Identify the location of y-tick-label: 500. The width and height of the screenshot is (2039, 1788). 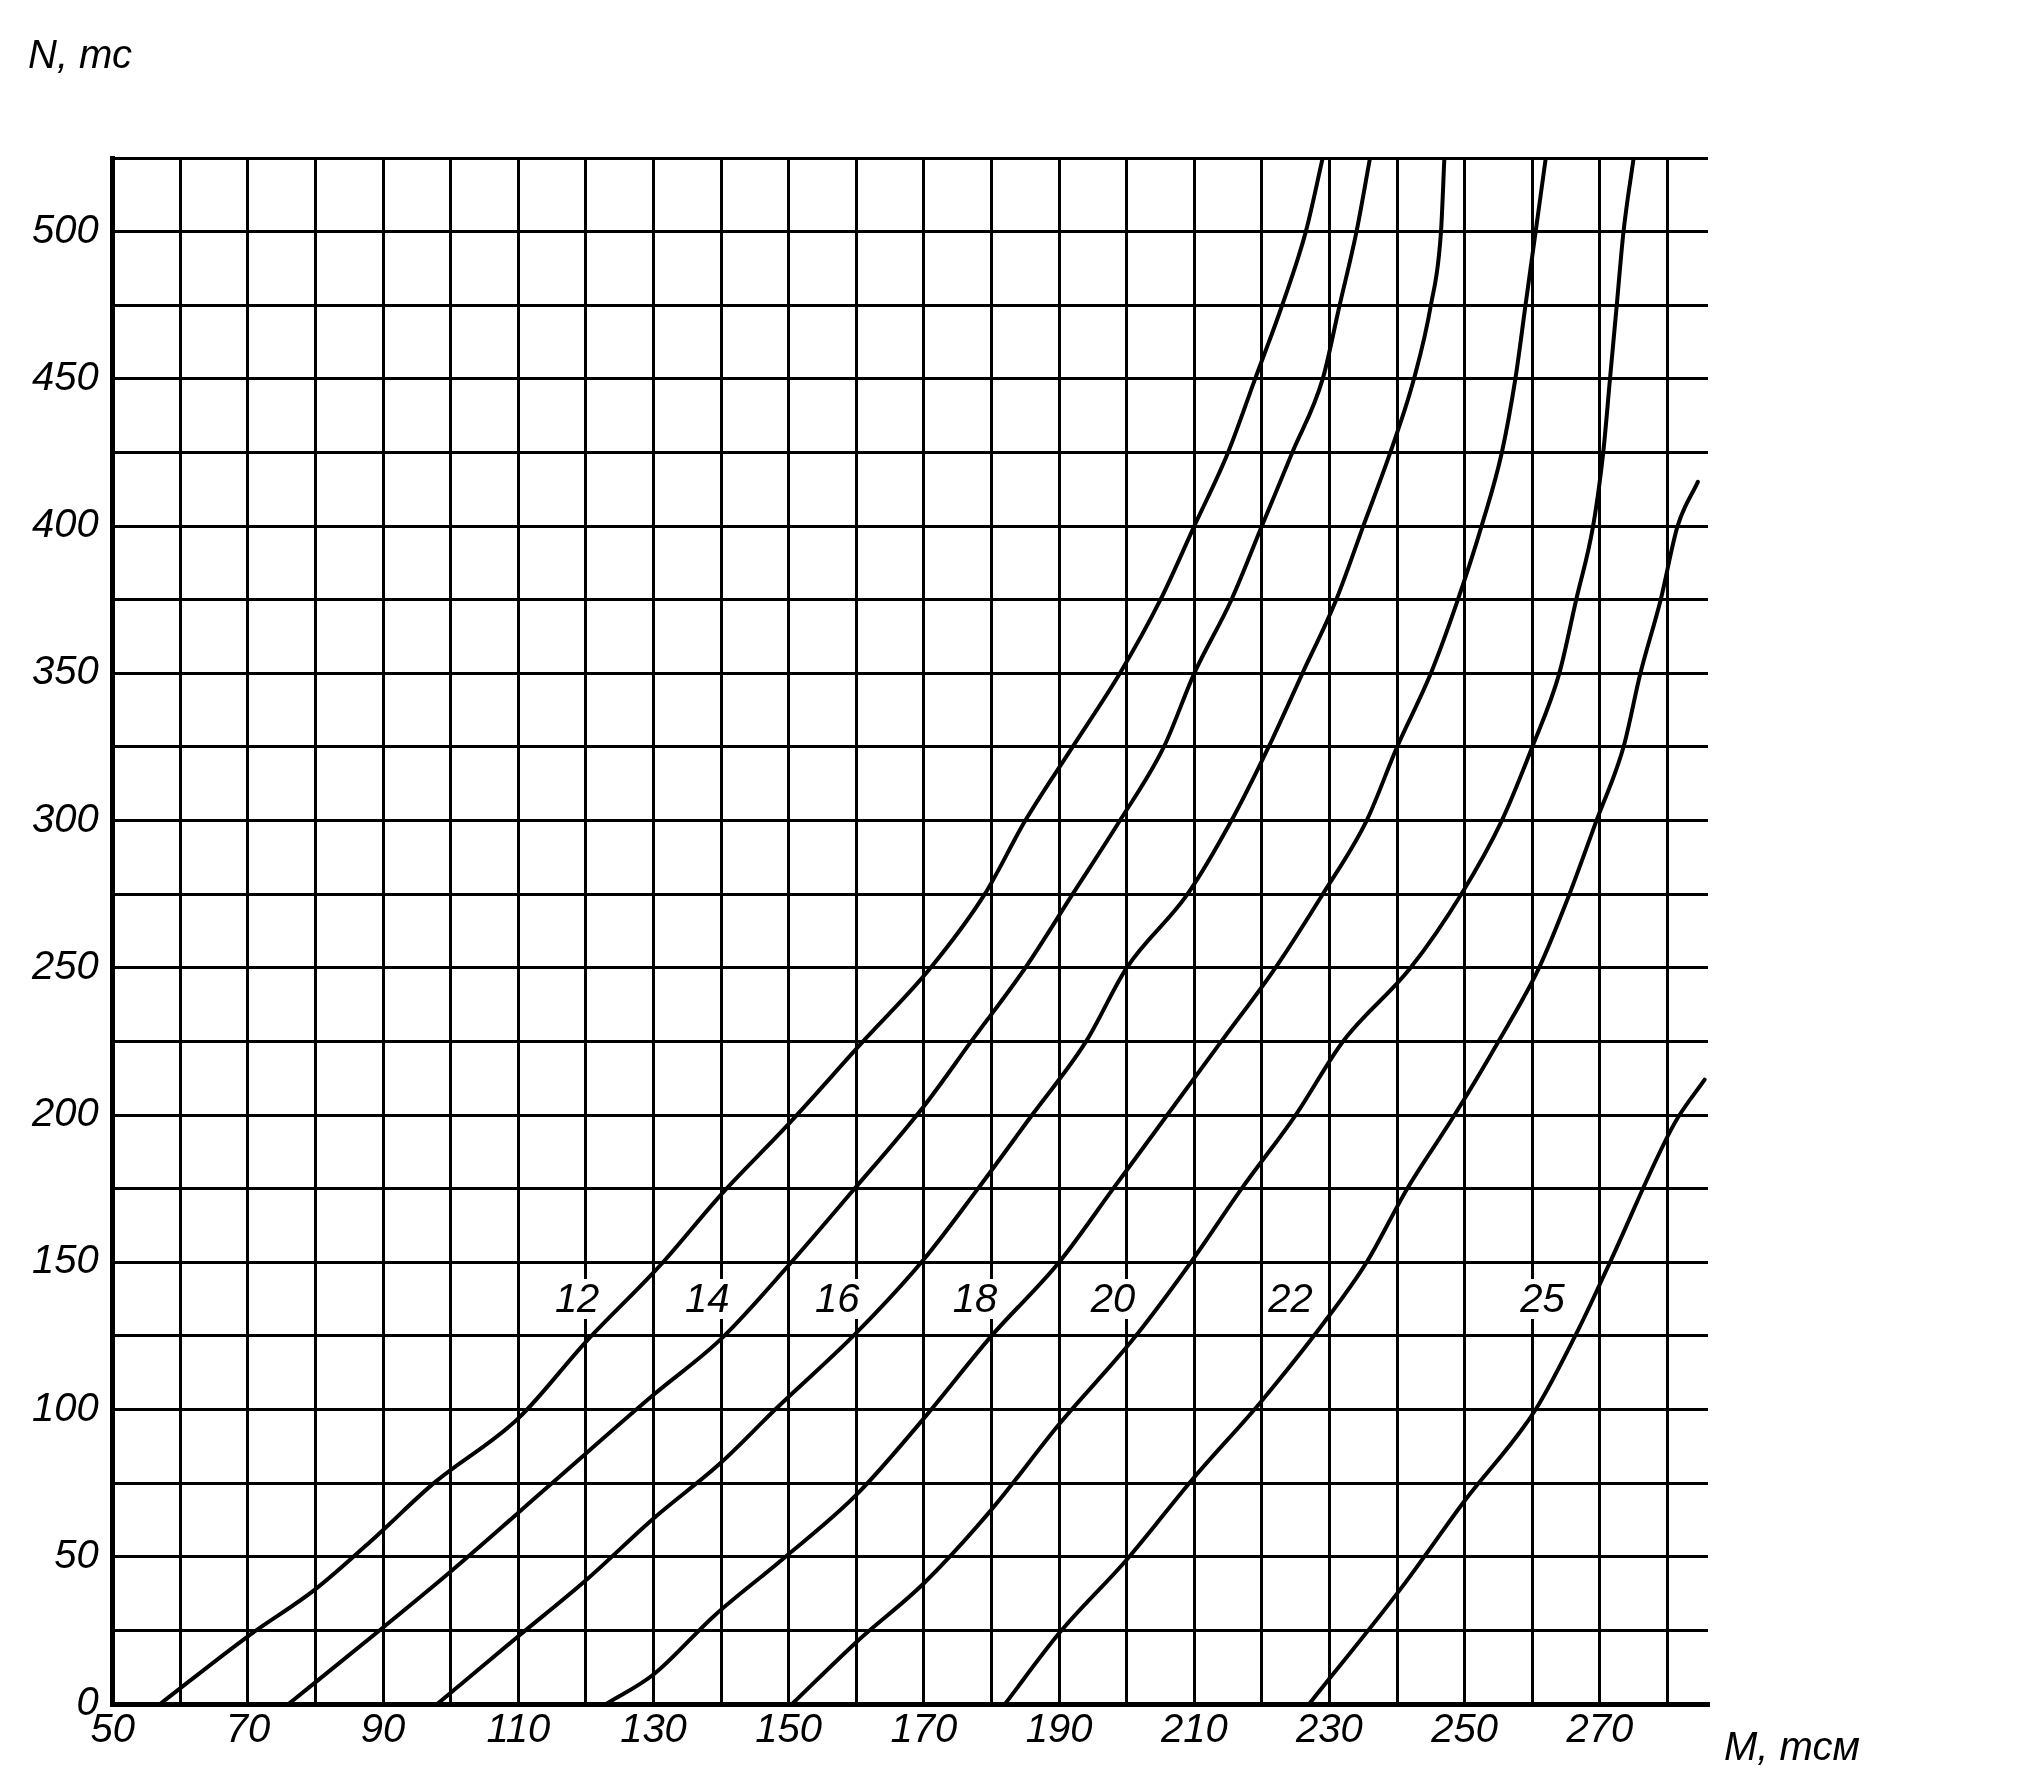
(65, 228).